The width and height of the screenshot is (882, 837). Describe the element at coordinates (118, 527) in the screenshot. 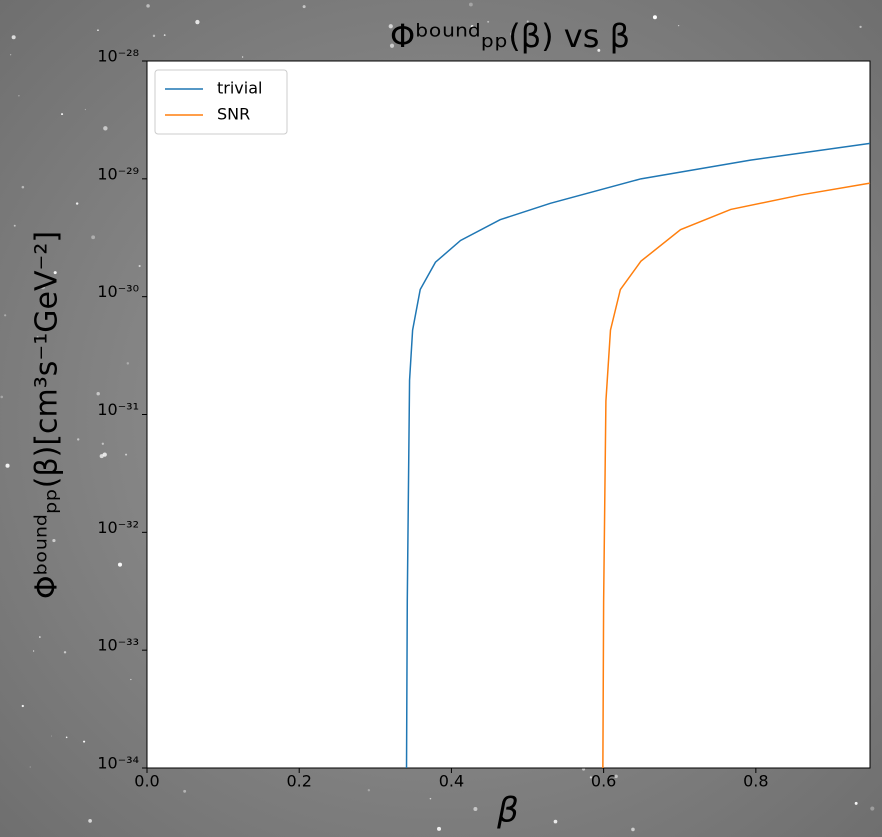

I see `y-tick-label: 10⁻³²` at that location.